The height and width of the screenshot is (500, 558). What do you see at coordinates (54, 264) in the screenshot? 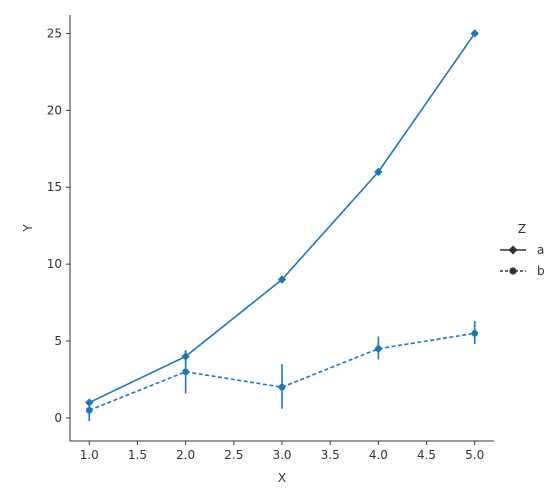
I see `y-tick-label: 10` at bounding box center [54, 264].